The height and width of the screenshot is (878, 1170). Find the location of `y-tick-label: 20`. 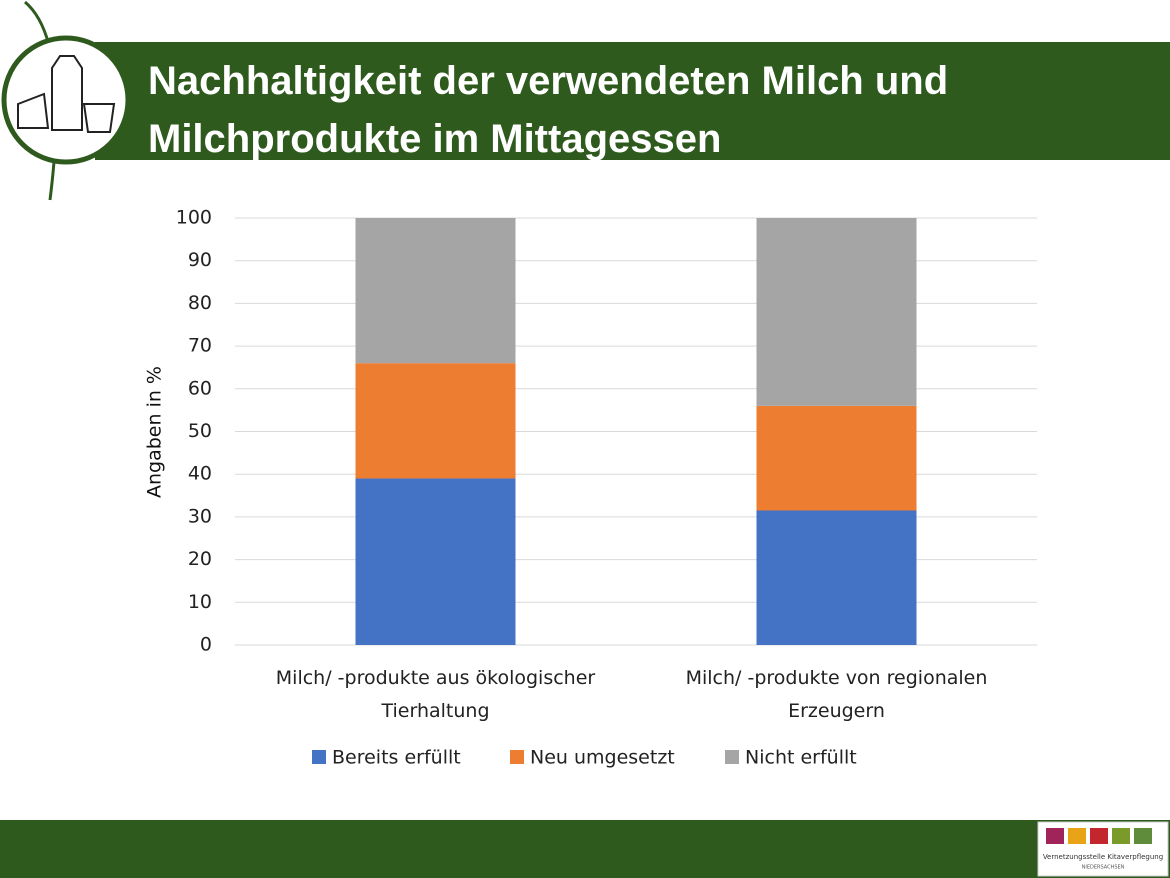

y-tick-label: 20 is located at coordinates (200, 559).